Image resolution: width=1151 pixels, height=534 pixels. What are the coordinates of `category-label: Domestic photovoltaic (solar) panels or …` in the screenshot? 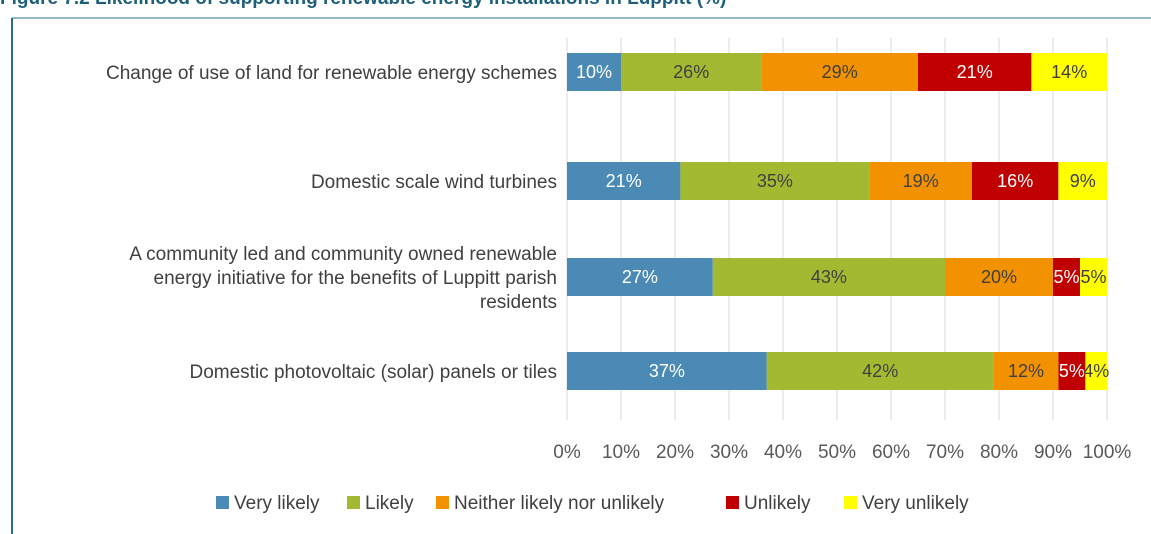 It's located at (374, 372).